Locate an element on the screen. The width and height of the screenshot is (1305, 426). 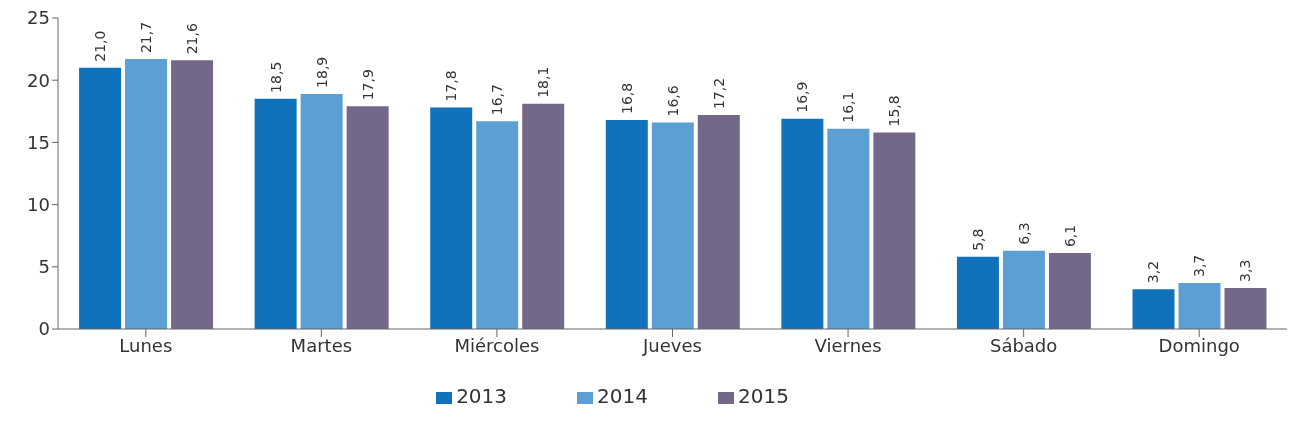
data-label: 18,1 is located at coordinates (543, 82).